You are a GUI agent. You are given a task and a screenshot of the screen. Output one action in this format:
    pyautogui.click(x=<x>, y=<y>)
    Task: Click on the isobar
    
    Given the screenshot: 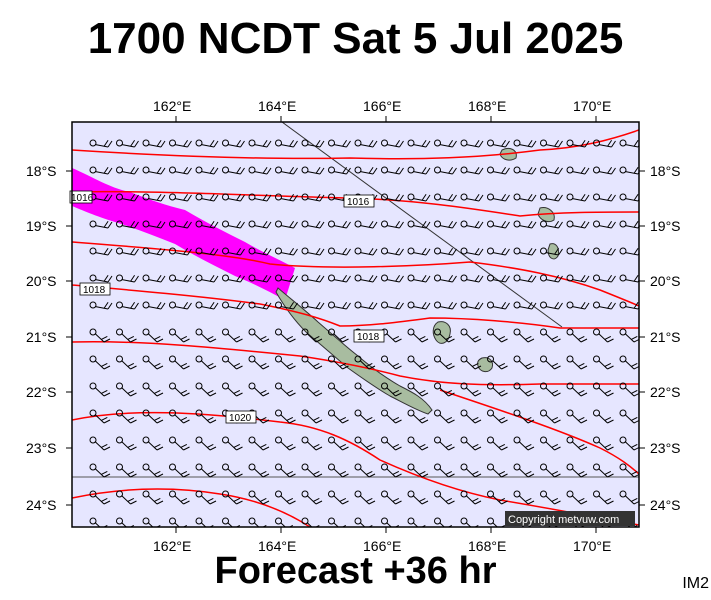 What is the action you would take?
    pyautogui.click(x=355, y=203)
    